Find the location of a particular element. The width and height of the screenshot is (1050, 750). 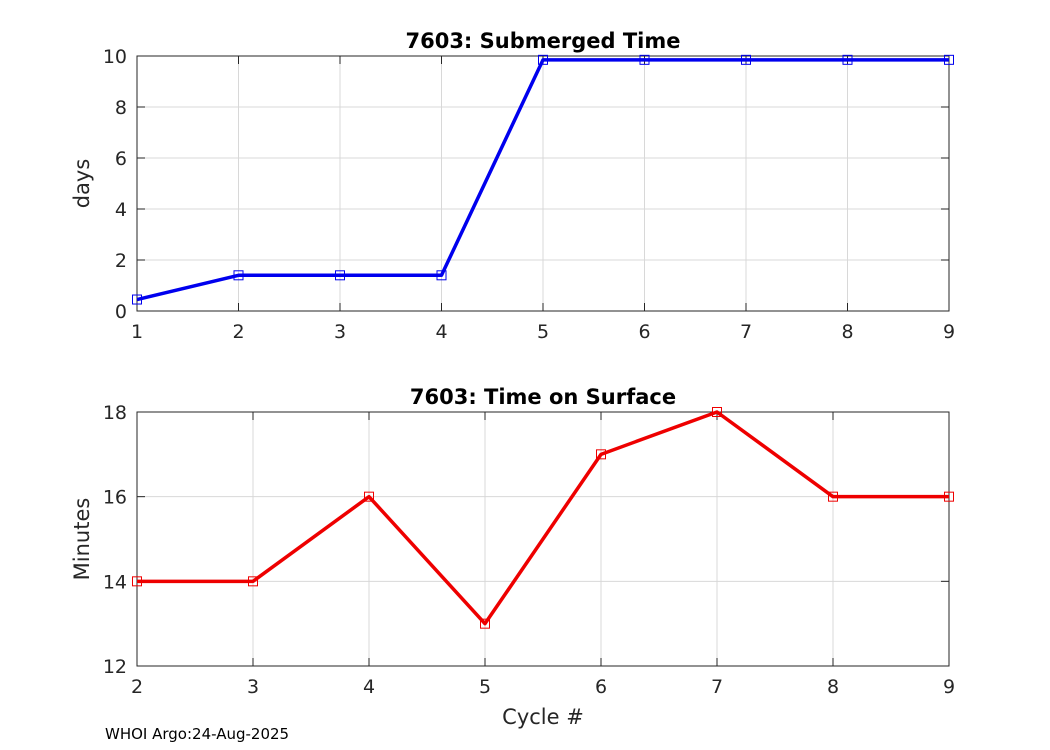

chart-title: 7603: Time on Surface is located at coordinates (543, 397).